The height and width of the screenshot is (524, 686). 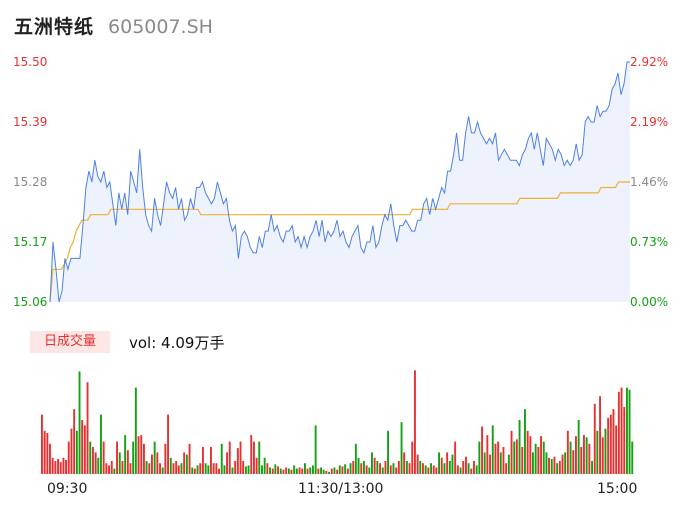 I want to click on stock-header: 五洲特纸 605007.SH, so click(x=113, y=26).